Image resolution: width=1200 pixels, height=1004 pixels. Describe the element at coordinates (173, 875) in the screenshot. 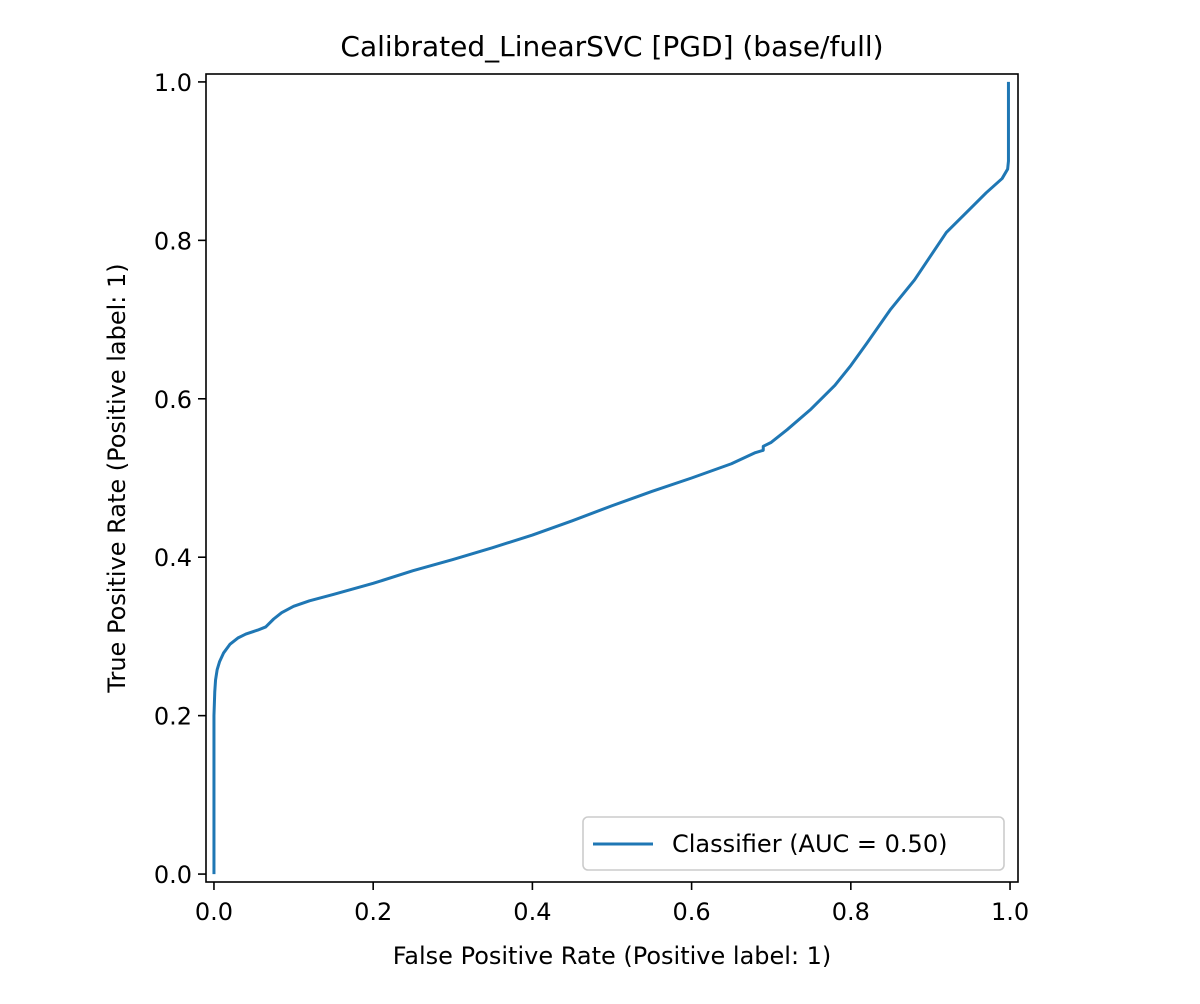

I see `y-tick-label: 0.0` at that location.